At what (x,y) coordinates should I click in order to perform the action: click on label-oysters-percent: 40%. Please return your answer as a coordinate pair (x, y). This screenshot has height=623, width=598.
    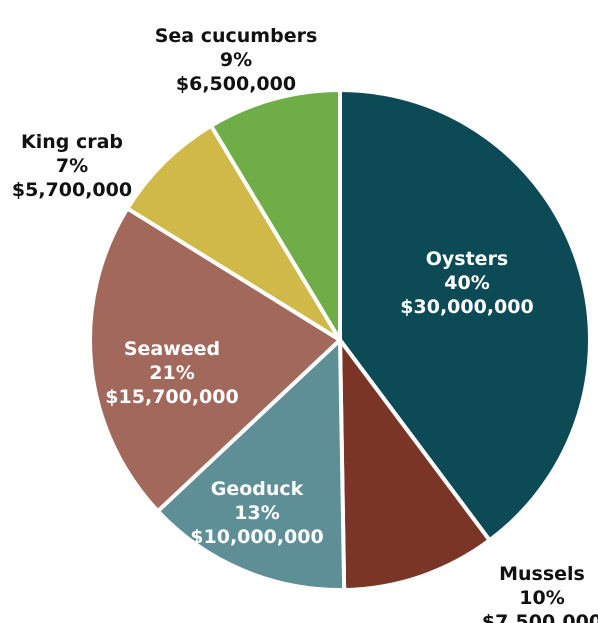
    Looking at the image, I should click on (466, 283).